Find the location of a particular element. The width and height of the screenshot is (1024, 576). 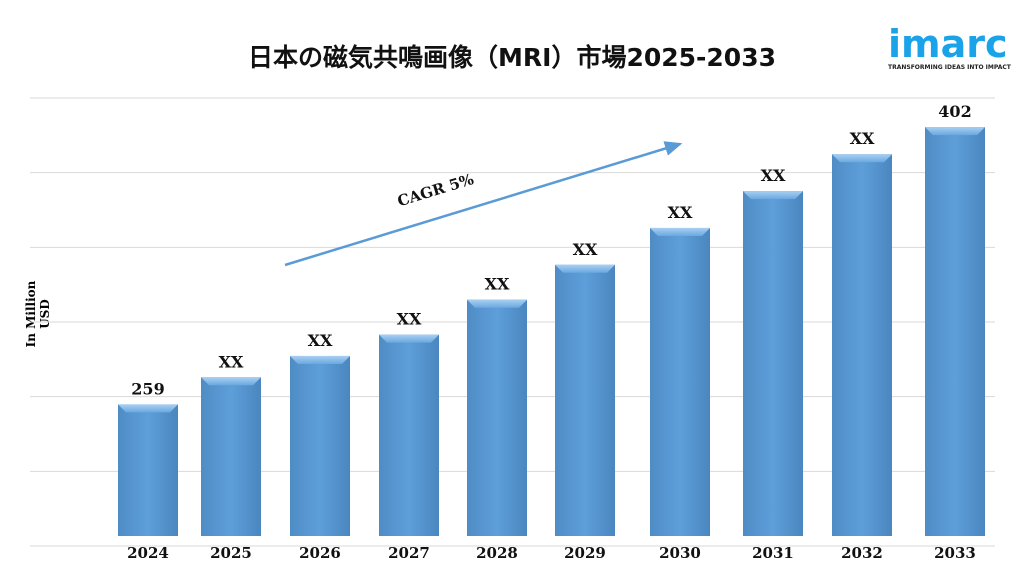

x-tick-label: 2025 is located at coordinates (231, 553).